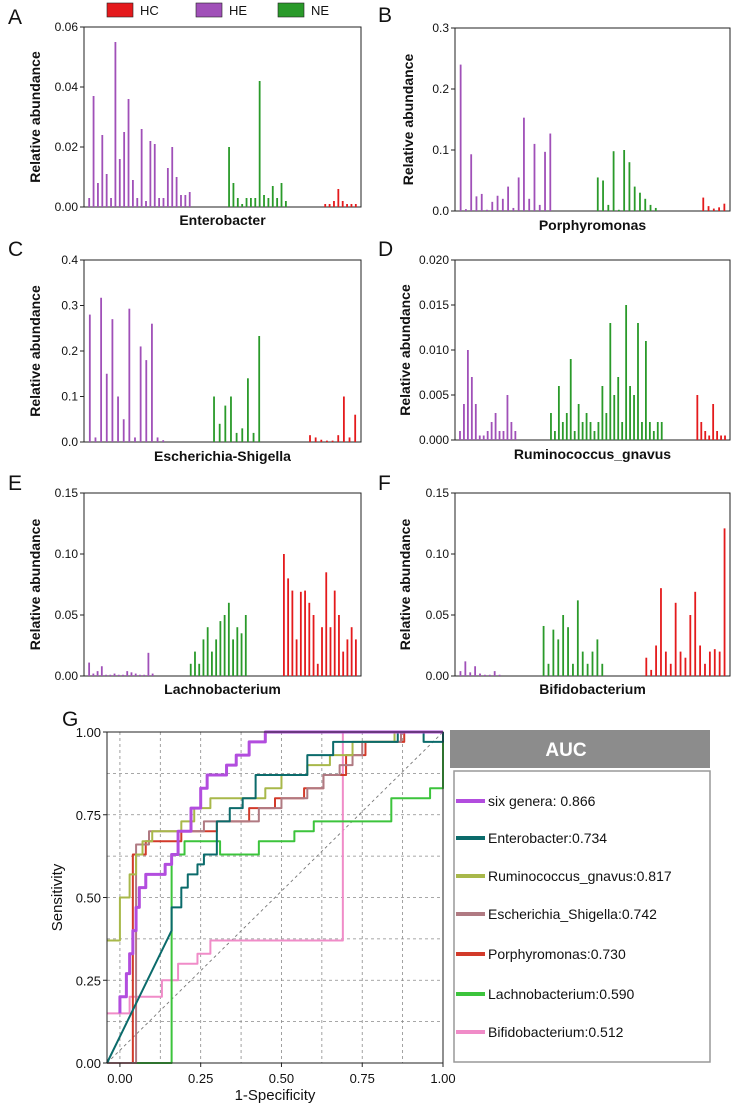 The image size is (734, 1110). Describe the element at coordinates (434, 440) in the screenshot. I see `y-tick-label: 0.000` at that location.